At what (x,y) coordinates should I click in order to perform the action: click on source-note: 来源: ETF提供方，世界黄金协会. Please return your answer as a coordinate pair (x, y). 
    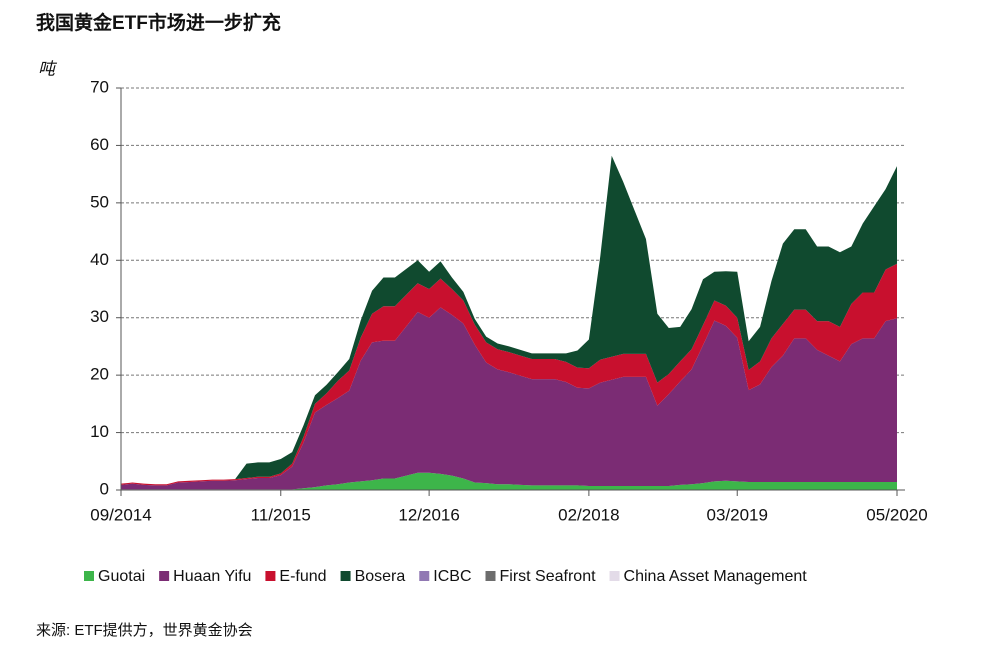
    Looking at the image, I should click on (144, 630).